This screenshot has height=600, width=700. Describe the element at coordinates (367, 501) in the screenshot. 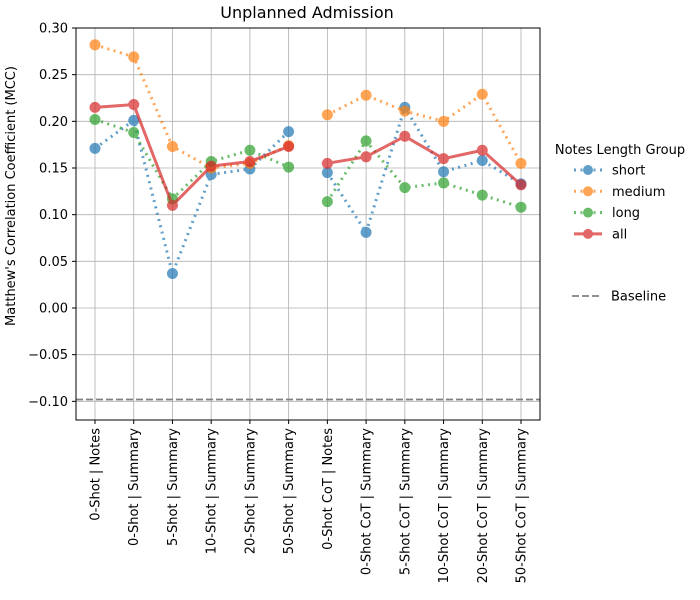

I see `x-tick-label: 0-Shot CoT | Summary` at that location.